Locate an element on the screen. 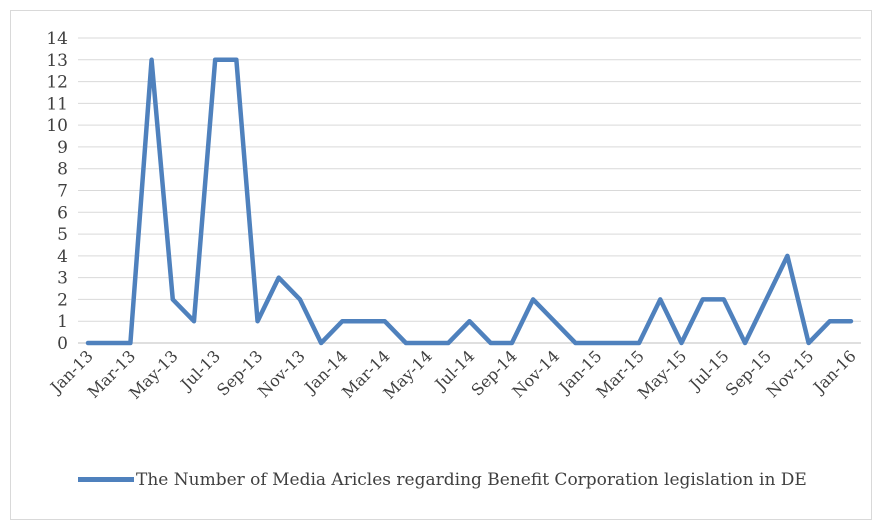 This screenshot has width=884, height=531. y-tick-label: 14 is located at coordinates (57, 39).